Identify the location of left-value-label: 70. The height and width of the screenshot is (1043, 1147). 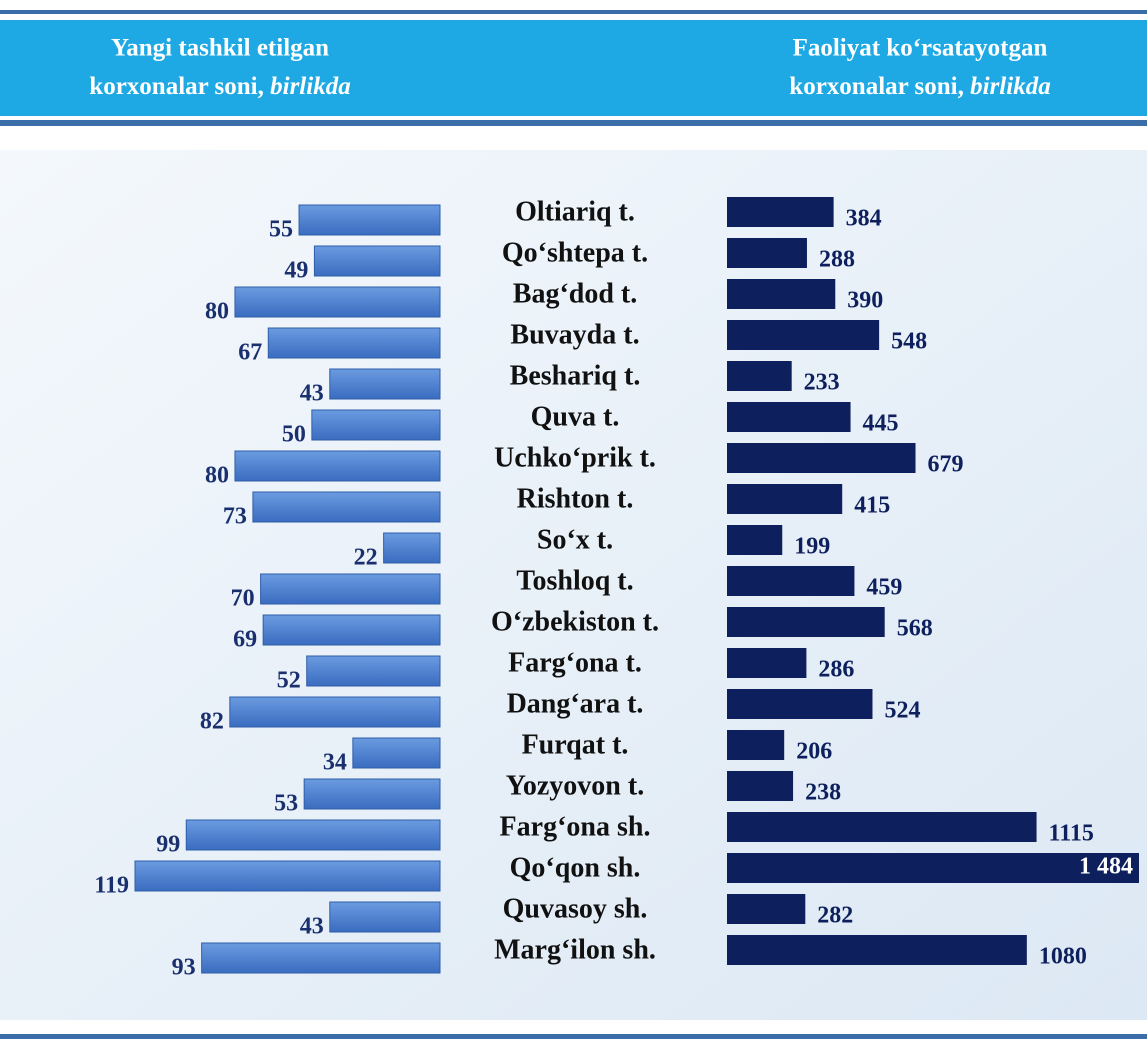
(243, 599).